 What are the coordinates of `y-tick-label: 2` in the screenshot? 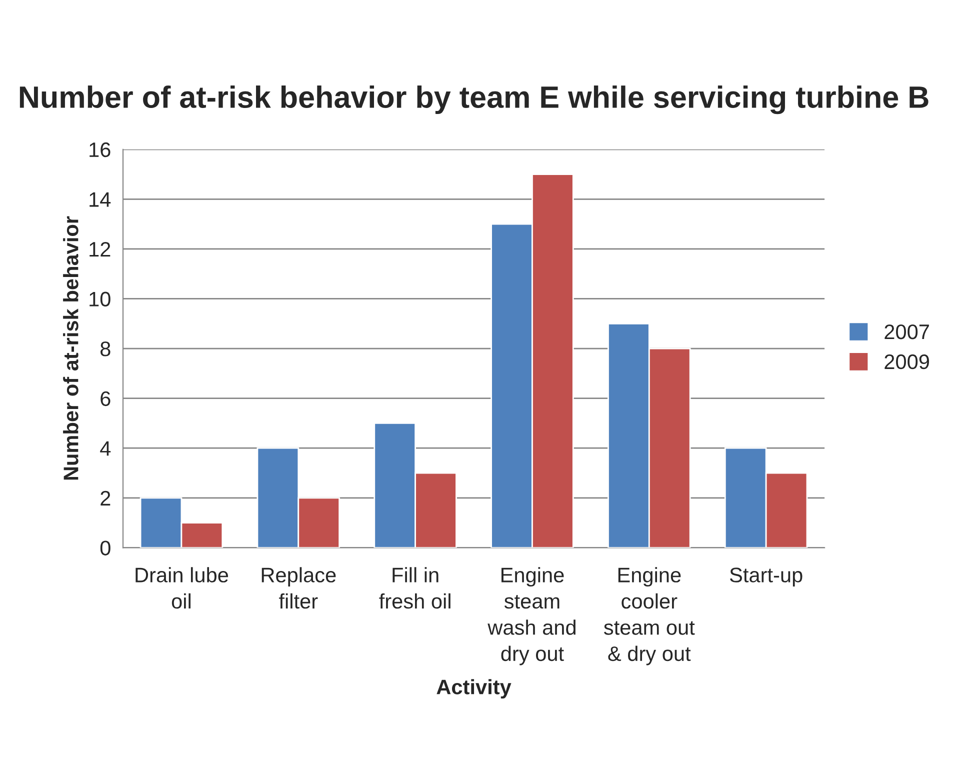 It's located at (105, 498).